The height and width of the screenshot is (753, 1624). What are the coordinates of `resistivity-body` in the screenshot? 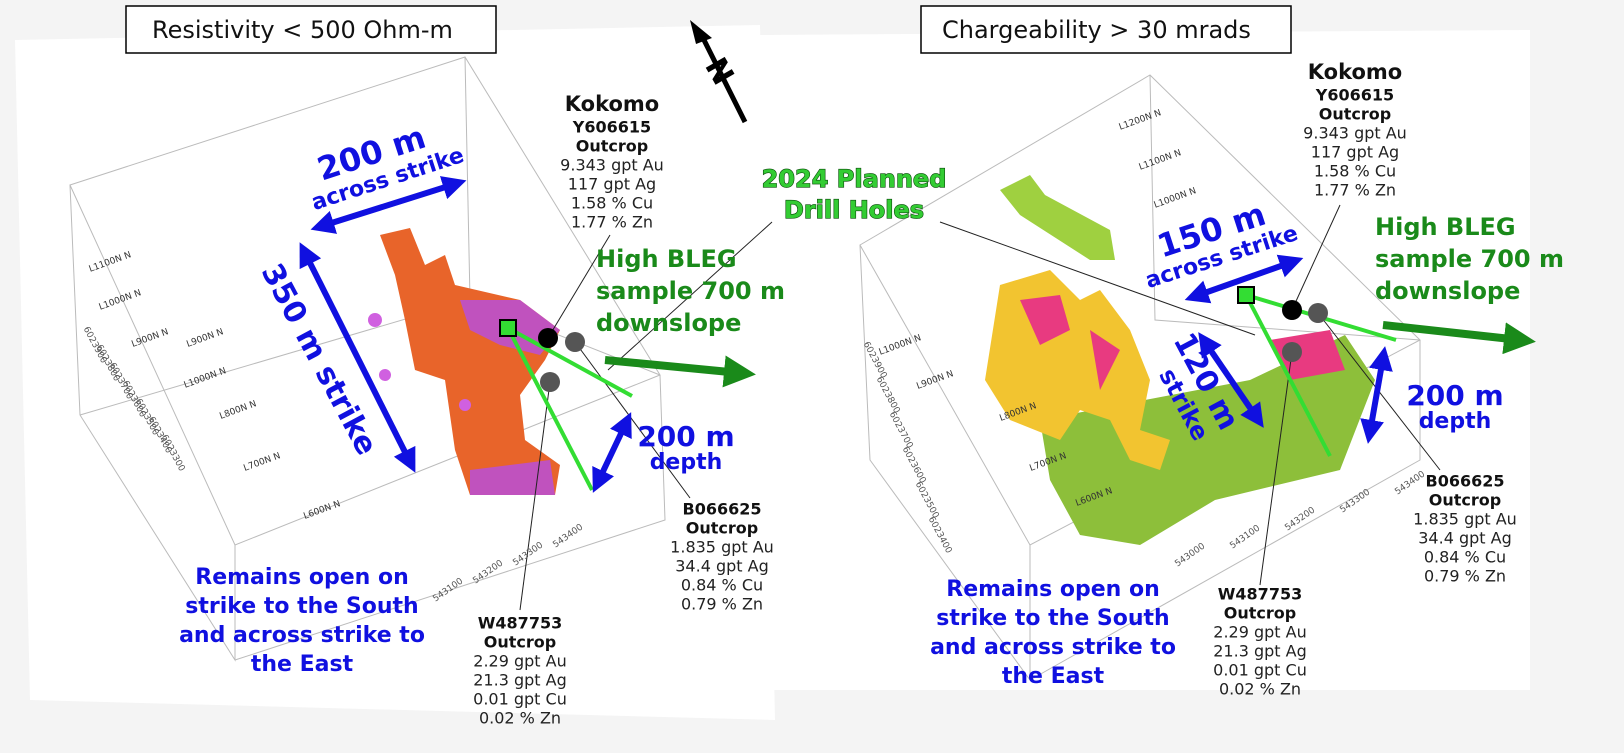 It's located at (470, 361).